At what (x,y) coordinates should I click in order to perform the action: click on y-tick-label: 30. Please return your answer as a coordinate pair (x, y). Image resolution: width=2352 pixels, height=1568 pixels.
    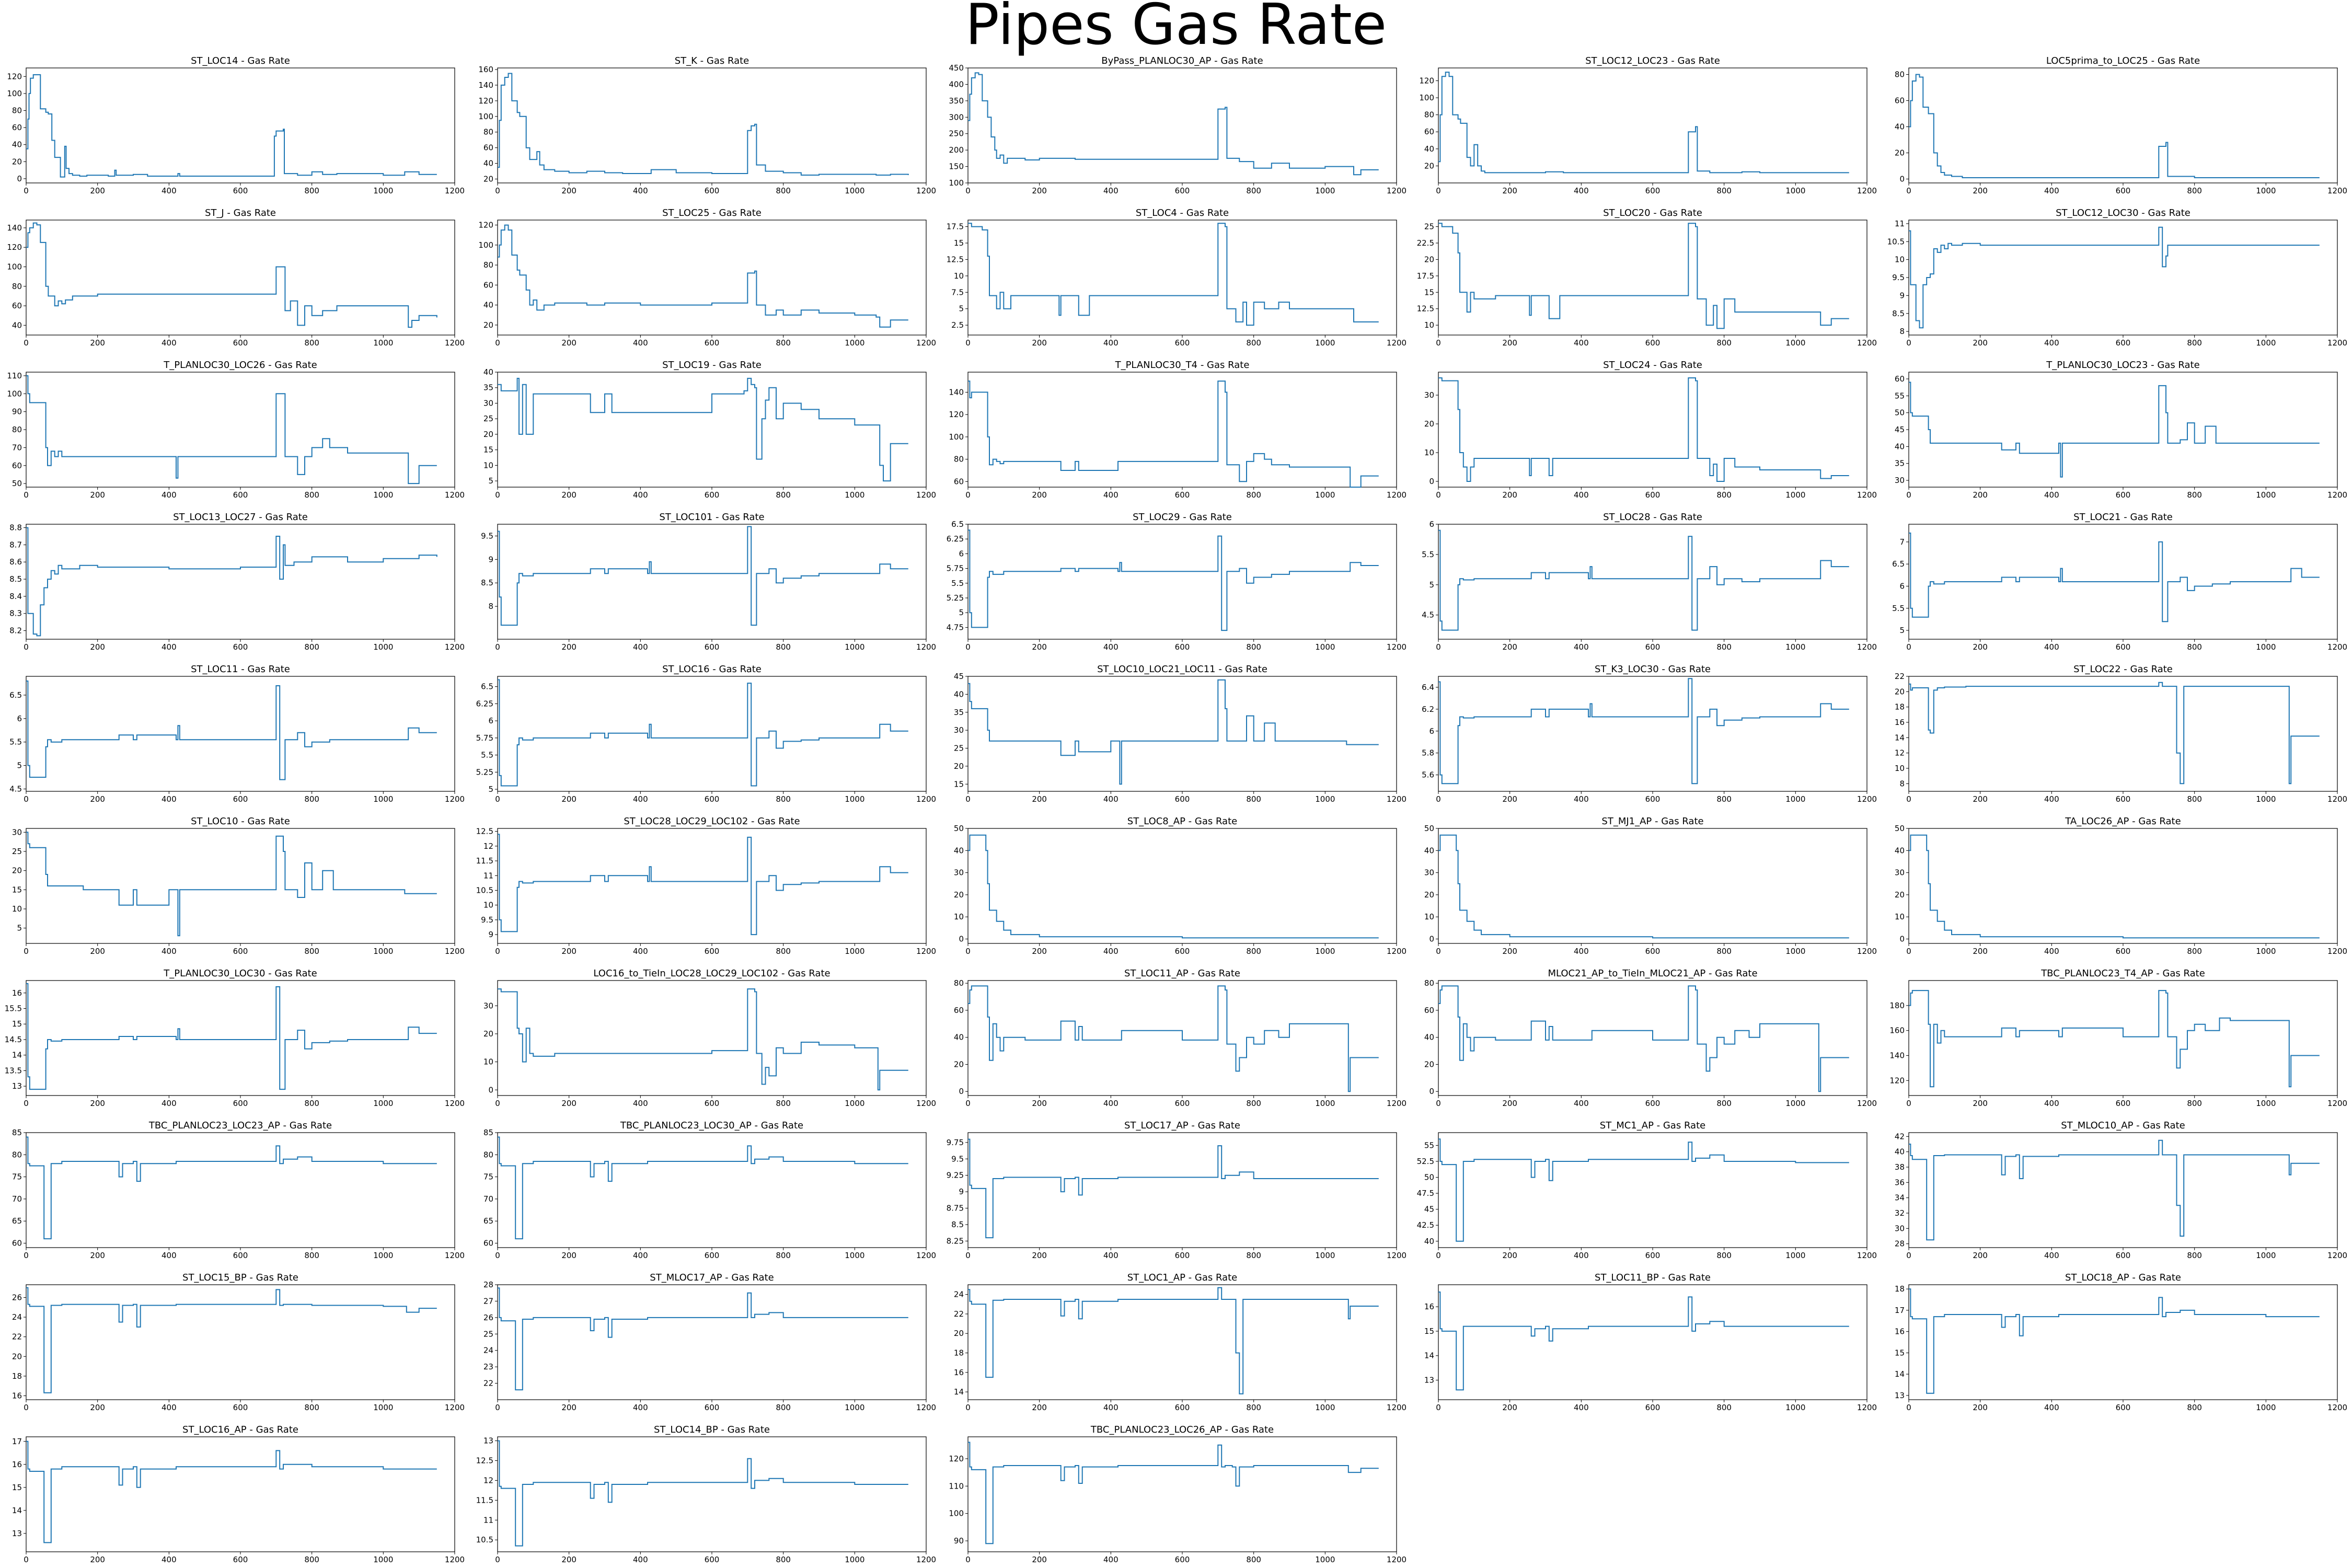
    Looking at the image, I should click on (17, 832).